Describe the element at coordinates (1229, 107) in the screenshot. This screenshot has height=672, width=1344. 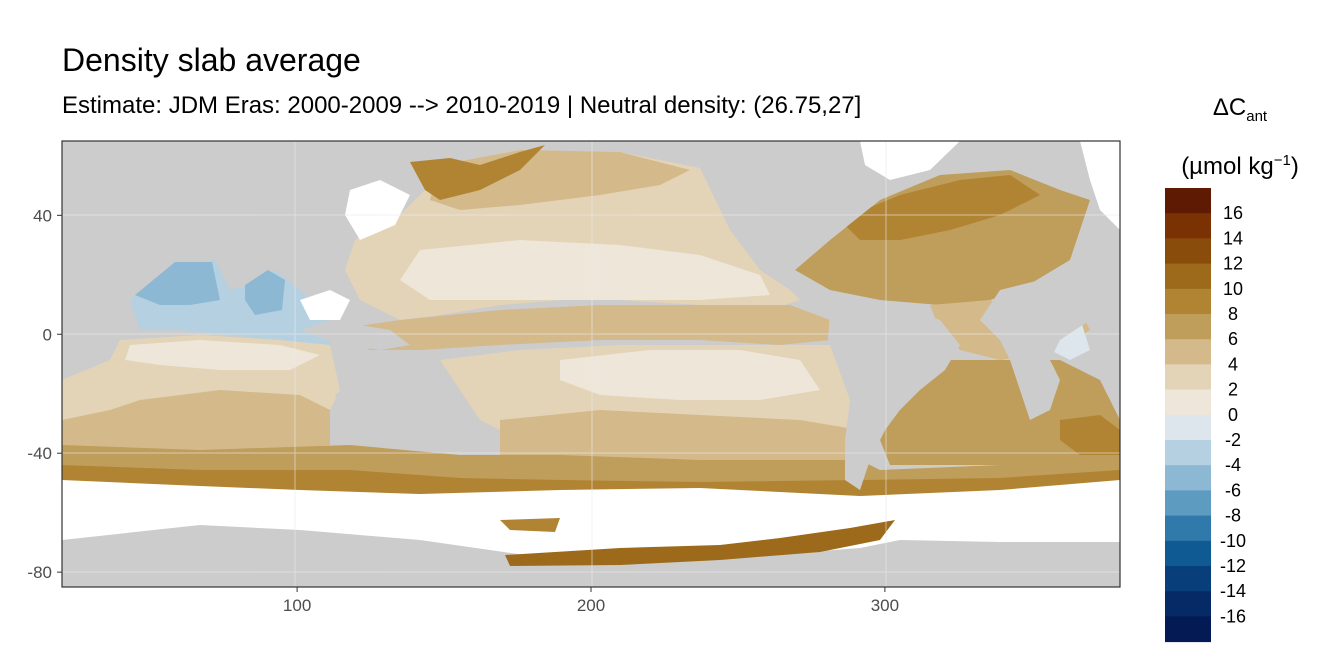
I see `legend-title-main: ΔC` at that location.